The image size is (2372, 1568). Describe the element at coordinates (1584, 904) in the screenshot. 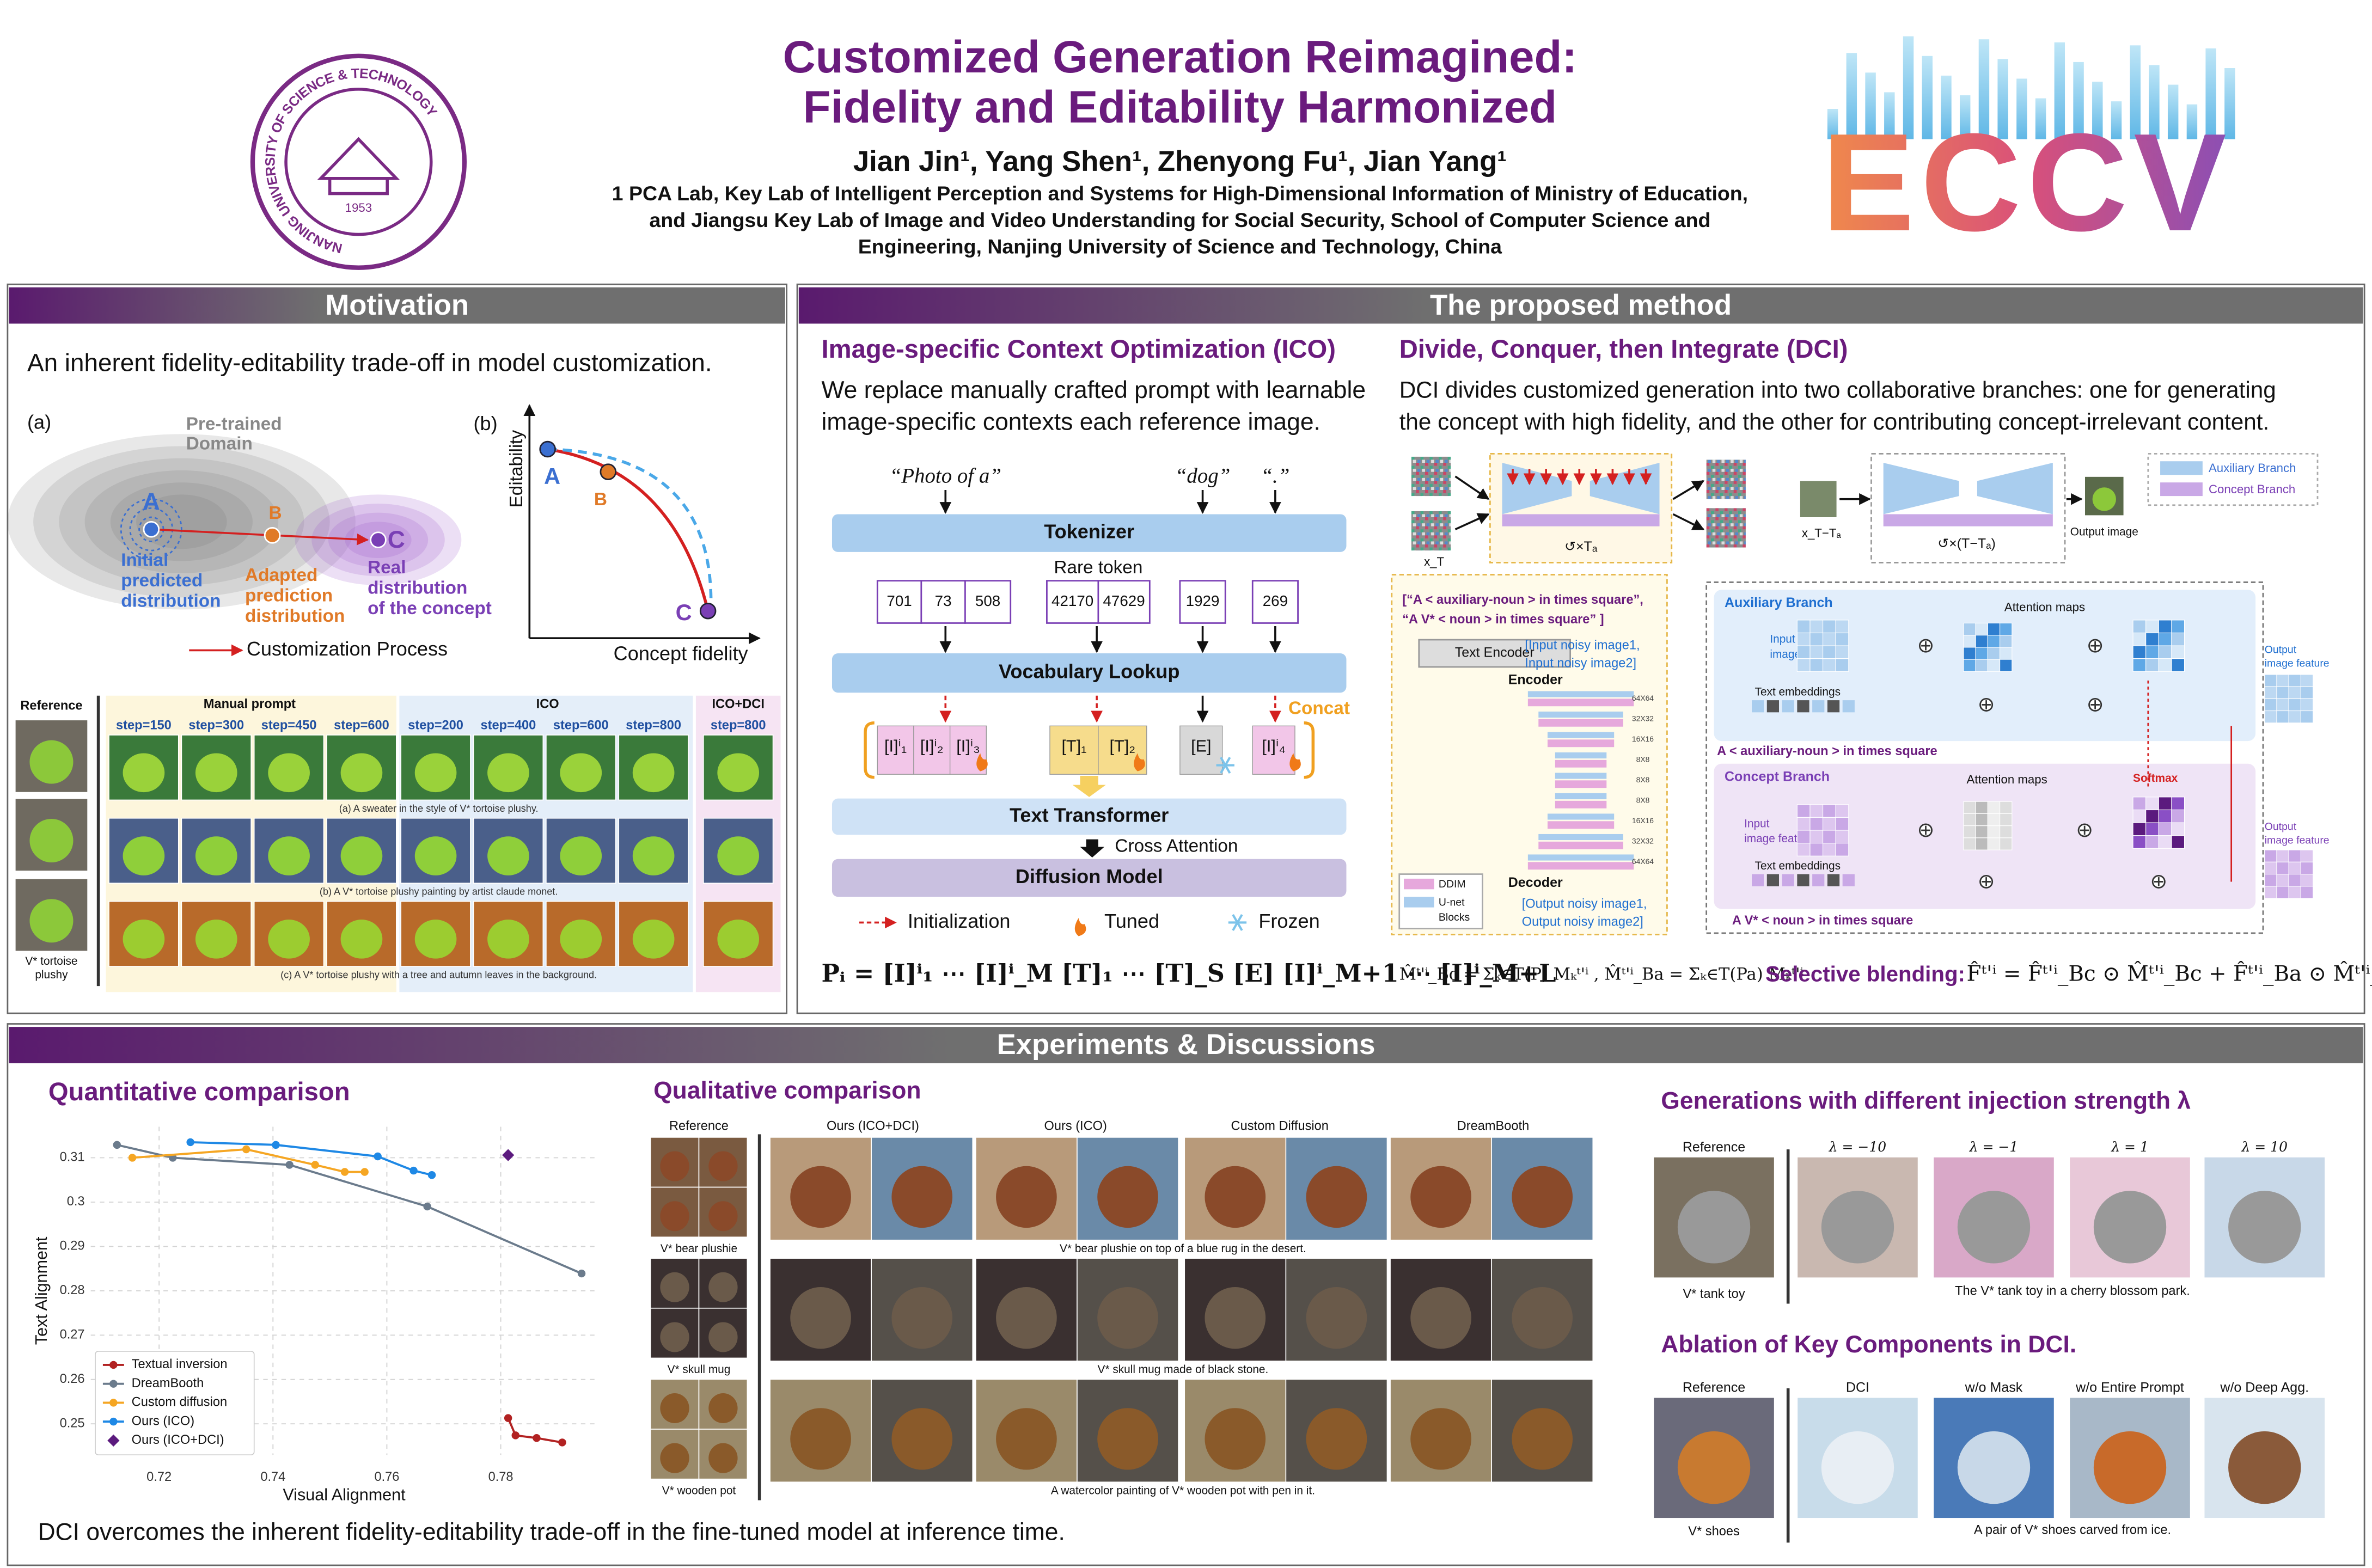

I see `label: [Output noisy image1,` at that location.